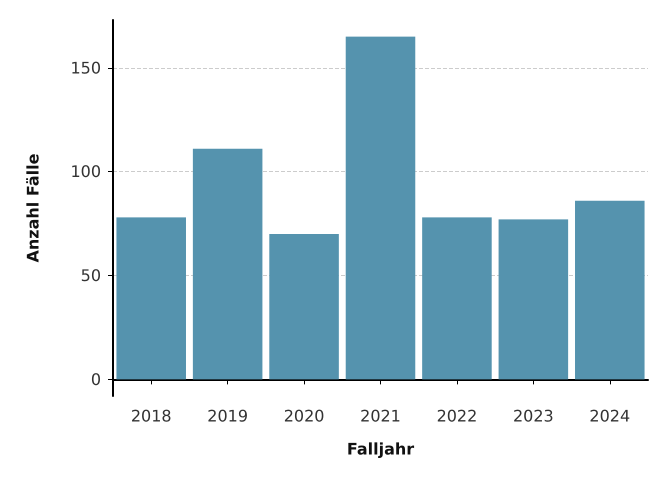 This screenshot has height=483, width=662. Describe the element at coordinates (90, 276) in the screenshot. I see `y-tick-label: 50` at that location.